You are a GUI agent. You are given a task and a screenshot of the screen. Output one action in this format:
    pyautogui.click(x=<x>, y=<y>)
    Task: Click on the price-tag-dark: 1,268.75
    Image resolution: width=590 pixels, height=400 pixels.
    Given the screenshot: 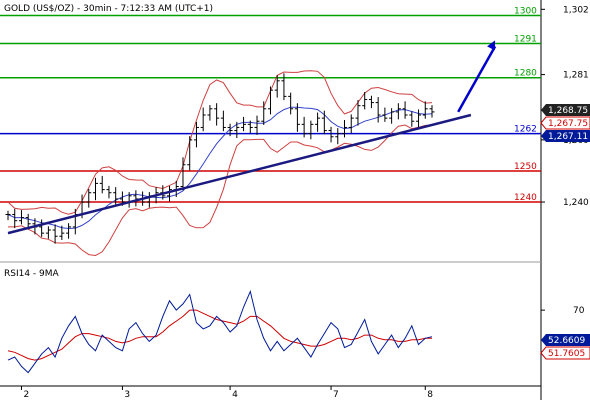 What is the action you would take?
    pyautogui.click(x=565, y=110)
    